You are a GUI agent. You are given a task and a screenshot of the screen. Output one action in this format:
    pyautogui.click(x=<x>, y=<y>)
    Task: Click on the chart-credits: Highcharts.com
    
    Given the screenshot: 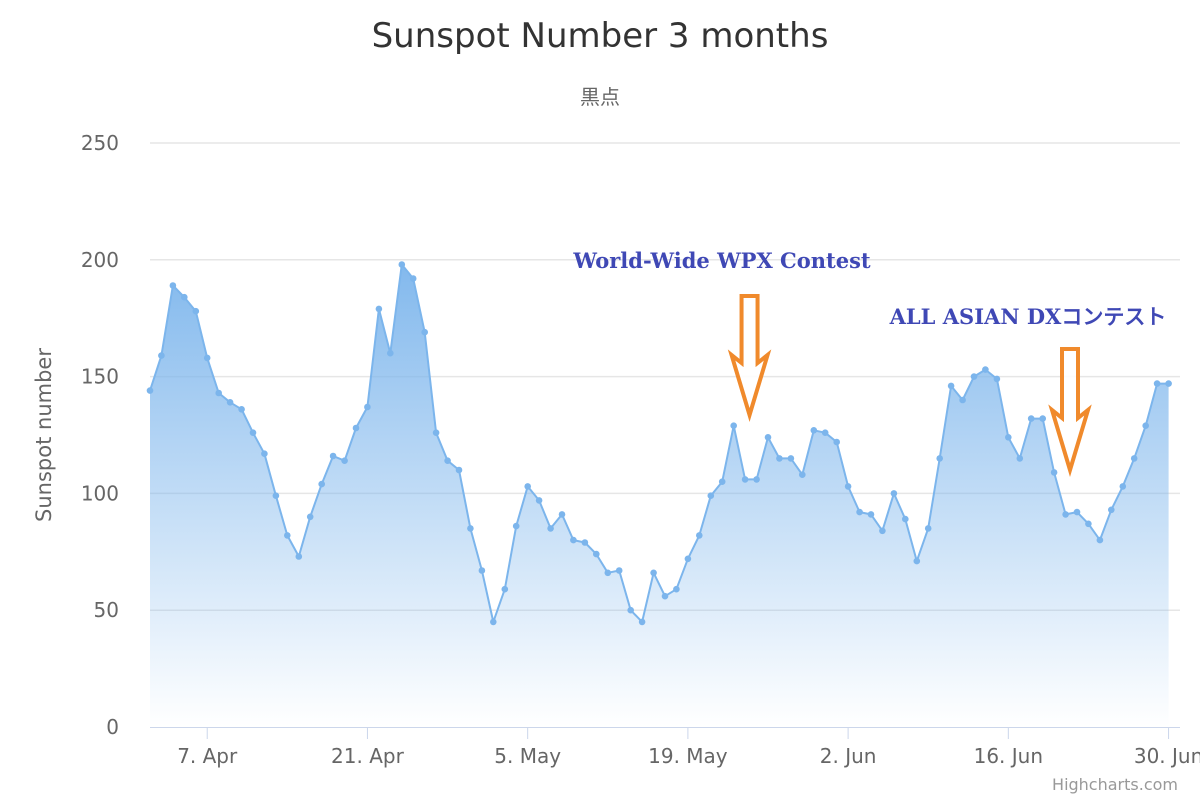 What is the action you would take?
    pyautogui.click(x=1115, y=784)
    